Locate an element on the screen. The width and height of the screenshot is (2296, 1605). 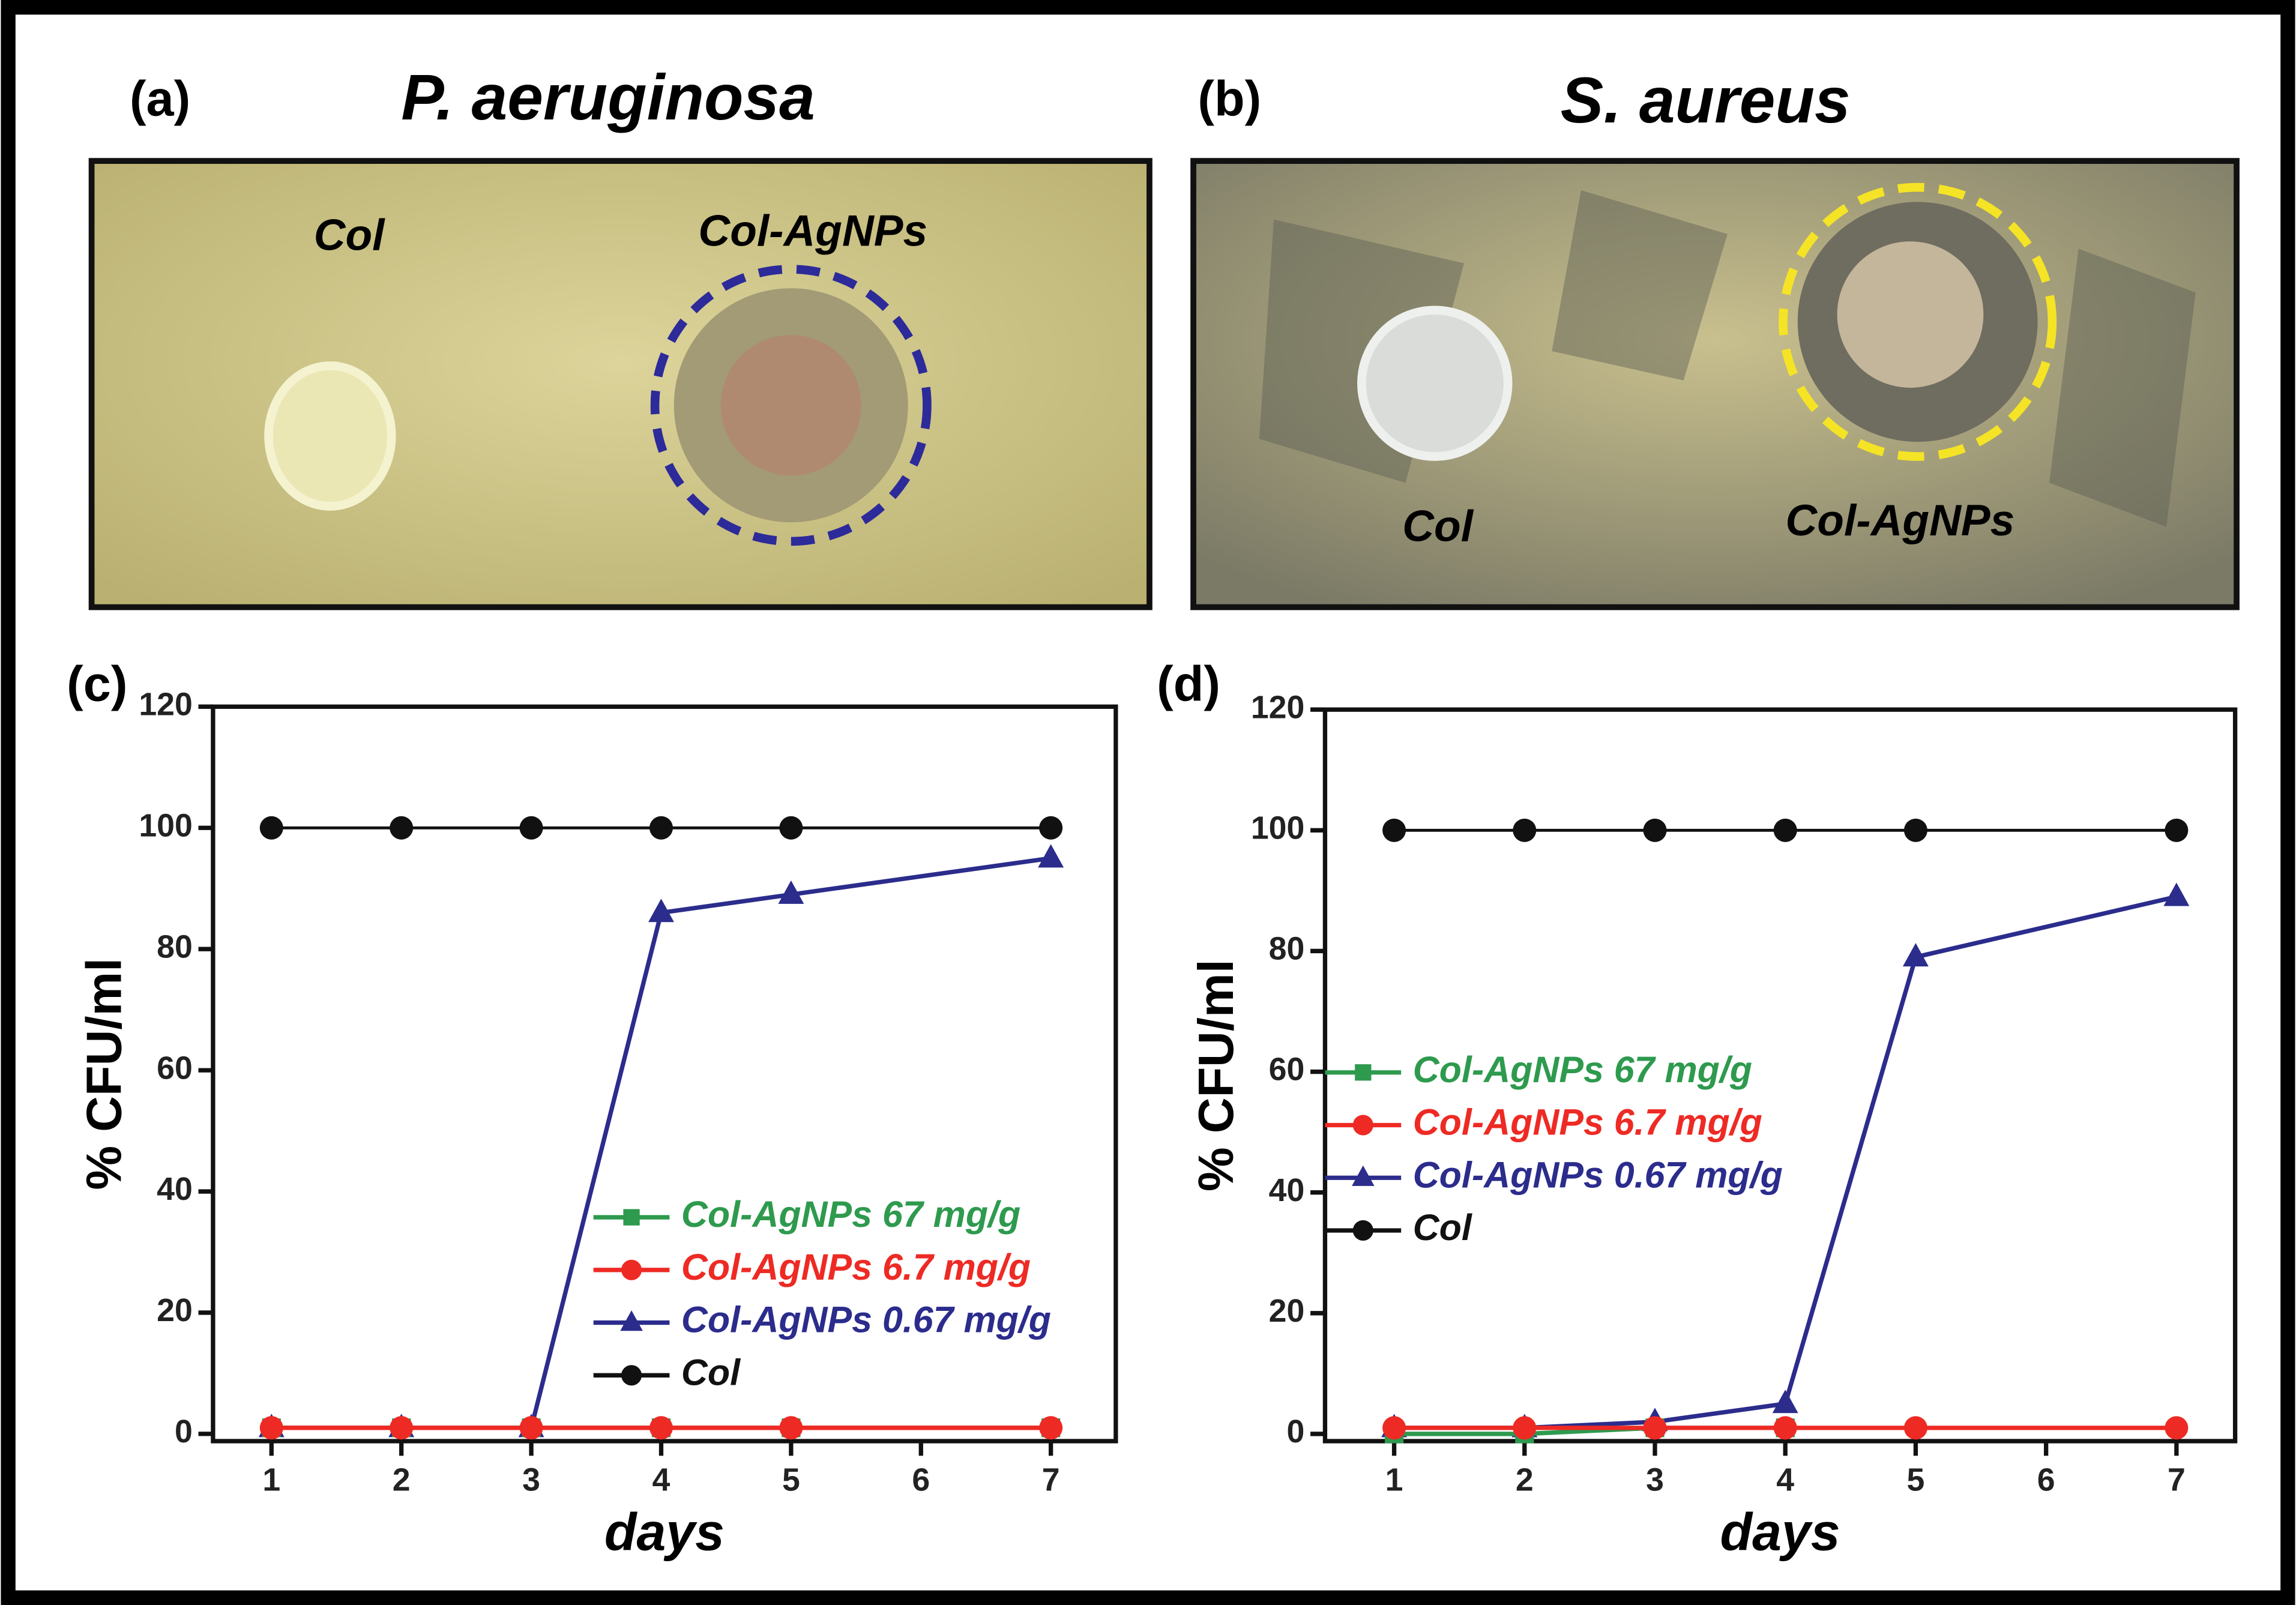
panel-label: (d) is located at coordinates (1188, 684).